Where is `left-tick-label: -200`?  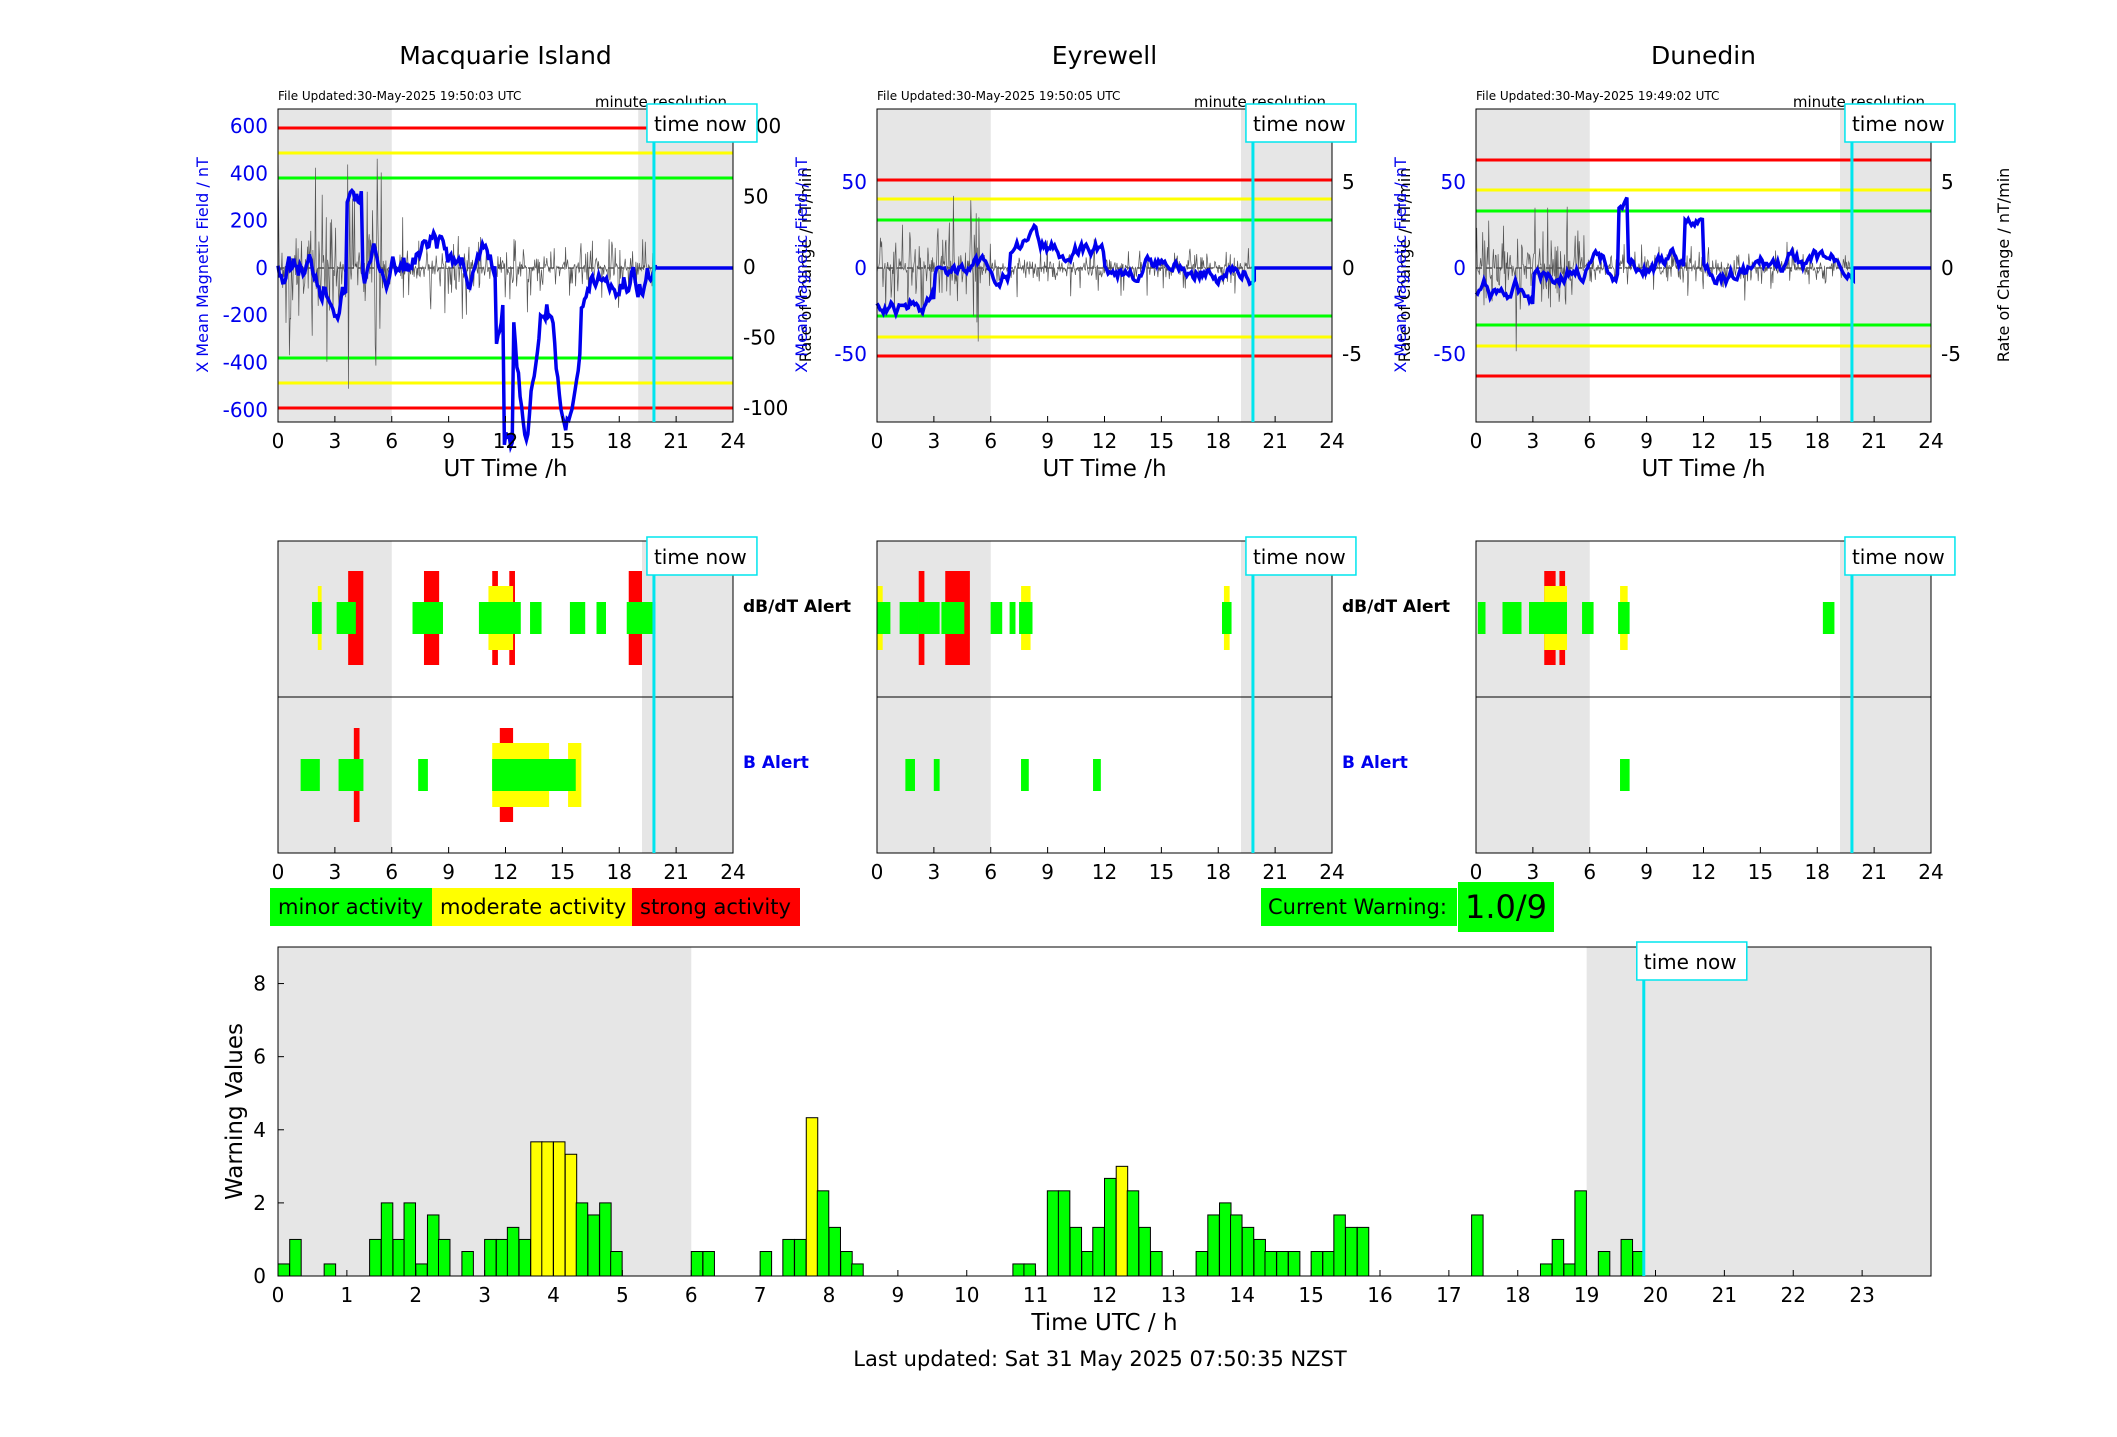 left-tick-label: -200 is located at coordinates (245, 315).